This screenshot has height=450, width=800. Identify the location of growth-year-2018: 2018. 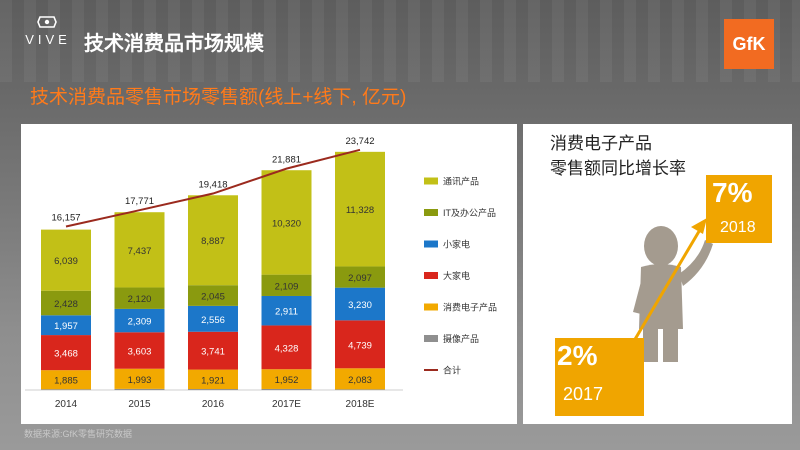
(738, 227).